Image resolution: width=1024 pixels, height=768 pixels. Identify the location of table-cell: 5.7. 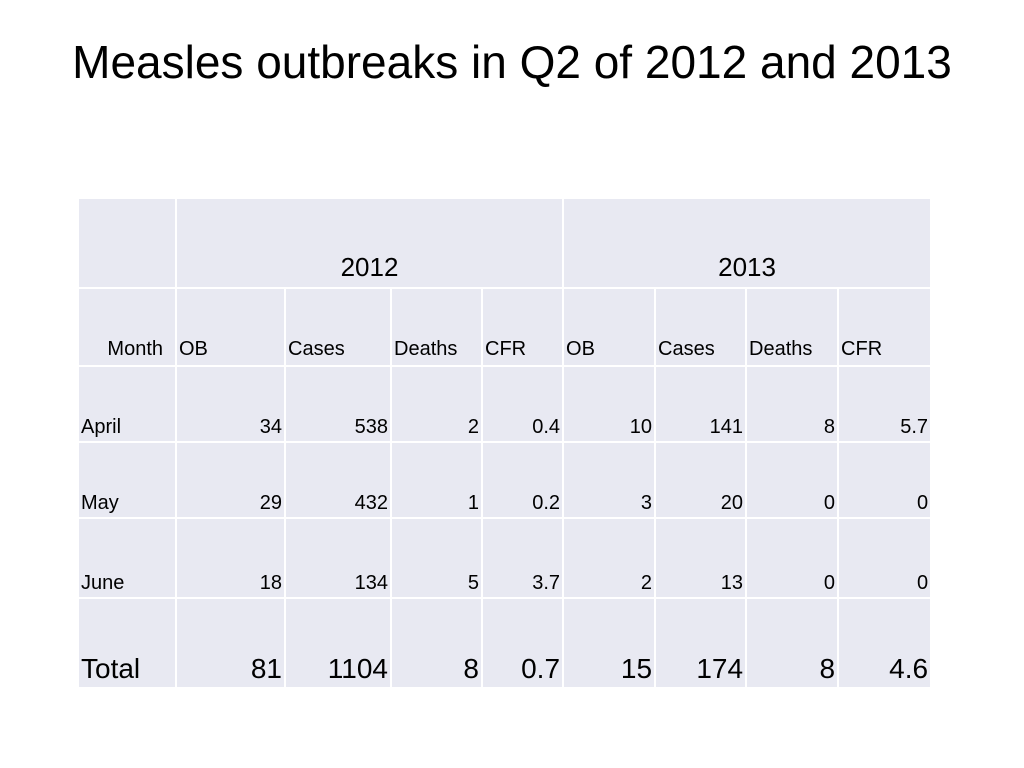
(885, 404).